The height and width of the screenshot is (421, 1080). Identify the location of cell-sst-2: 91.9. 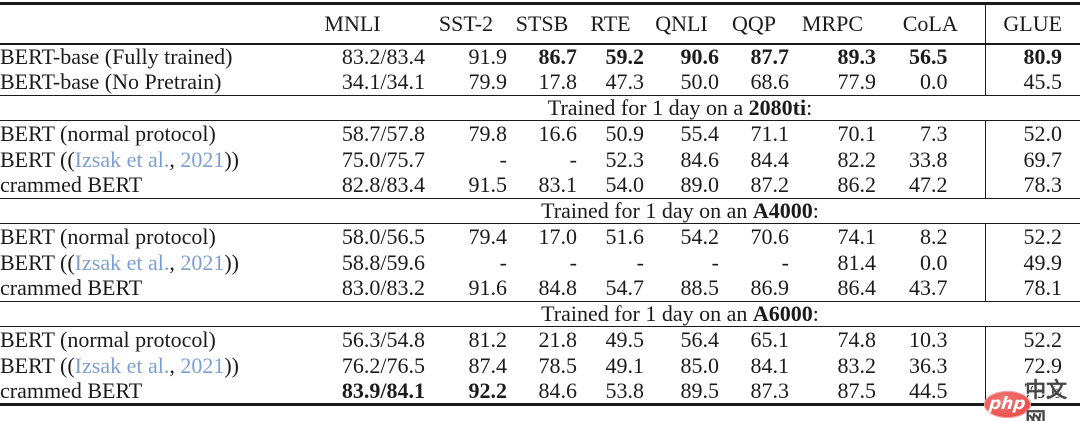
(488, 56).